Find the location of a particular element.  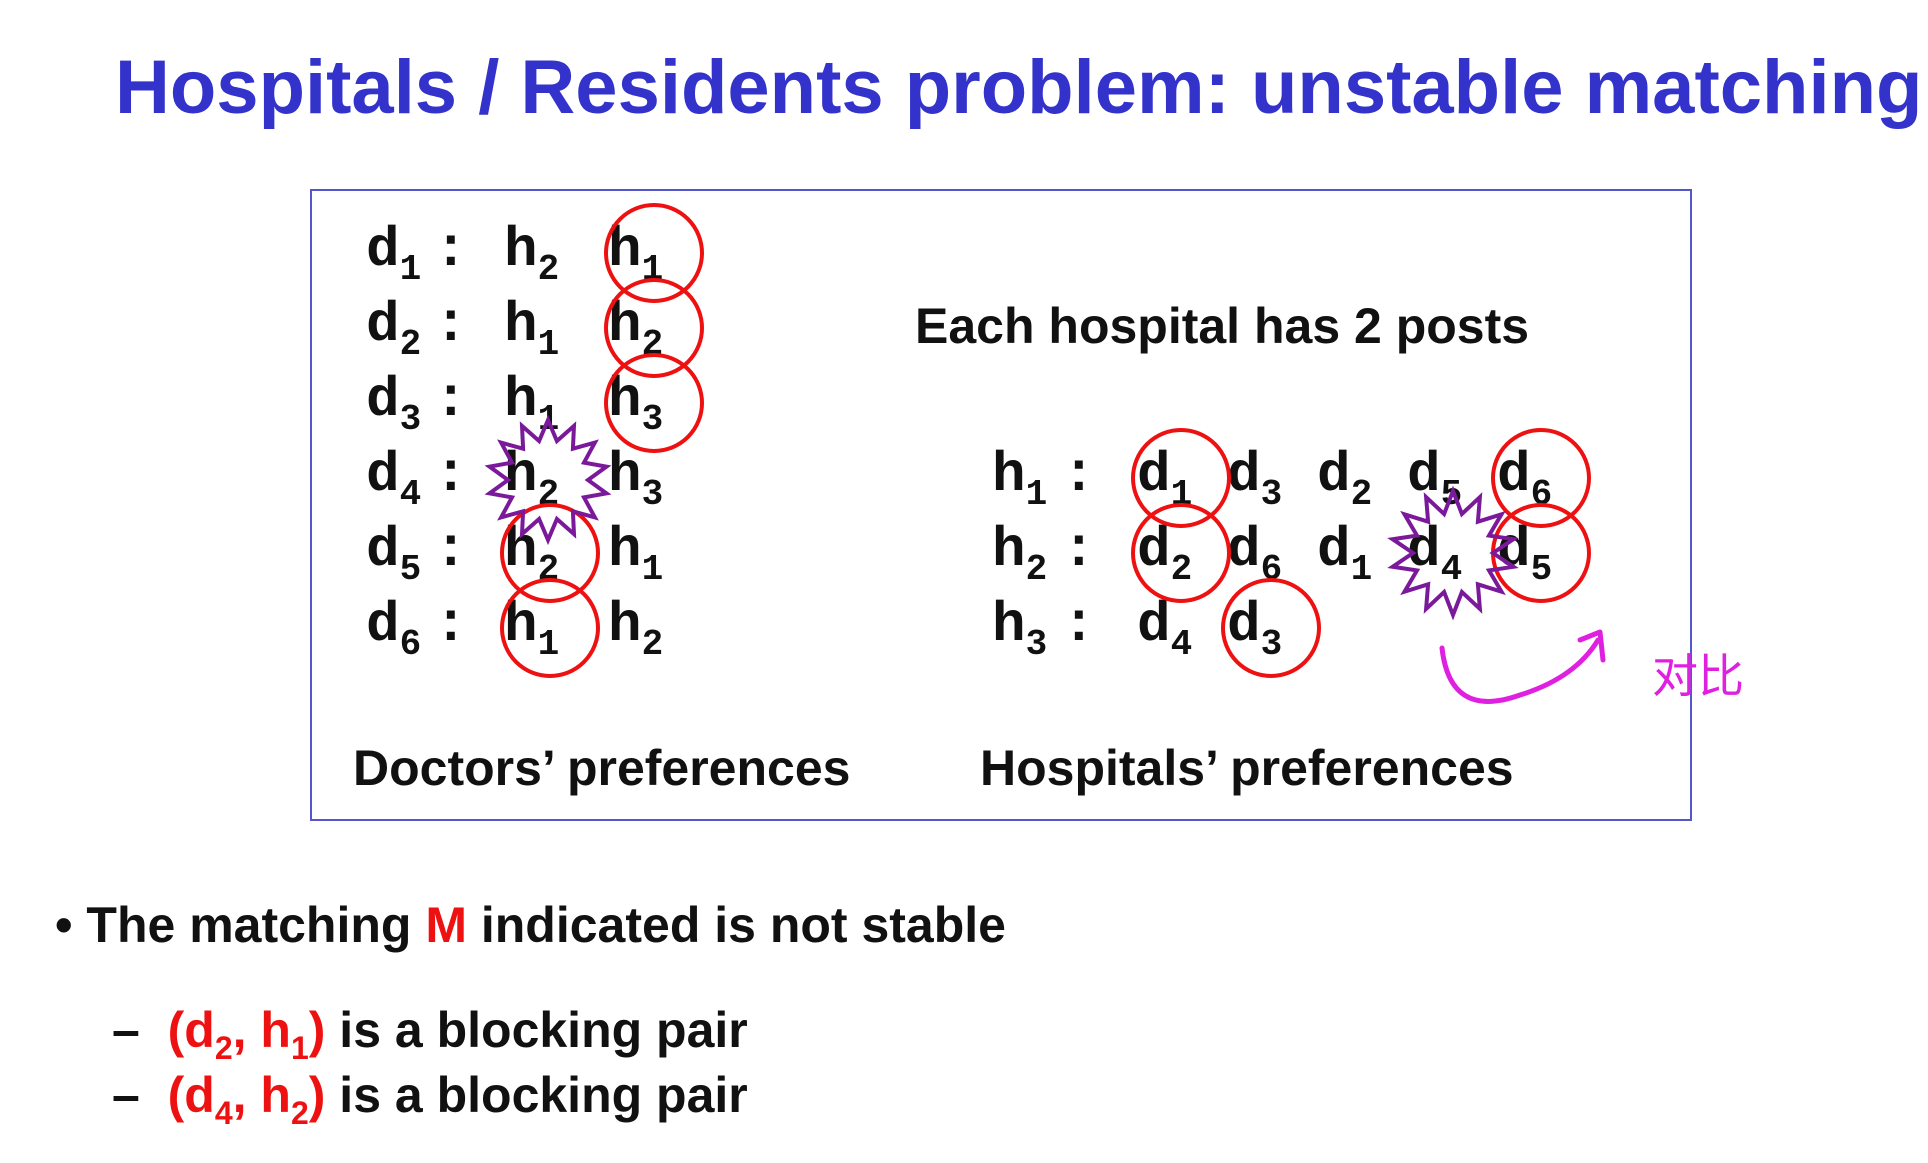

blocking-pair-2: – (d4, h2) is a blocking pair is located at coordinates (430, 1098).